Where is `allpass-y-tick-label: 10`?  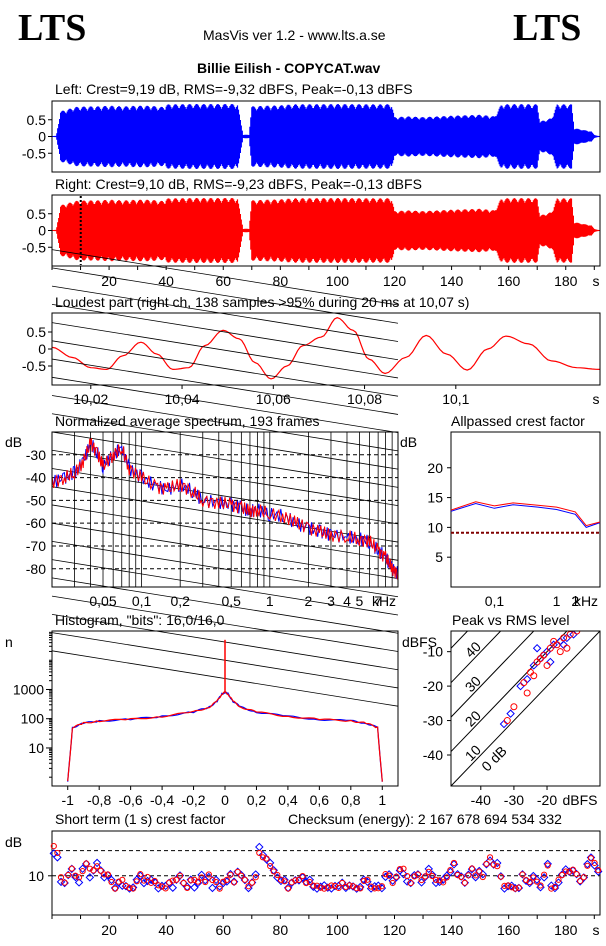 allpass-y-tick-label: 10 is located at coordinates (435, 527).